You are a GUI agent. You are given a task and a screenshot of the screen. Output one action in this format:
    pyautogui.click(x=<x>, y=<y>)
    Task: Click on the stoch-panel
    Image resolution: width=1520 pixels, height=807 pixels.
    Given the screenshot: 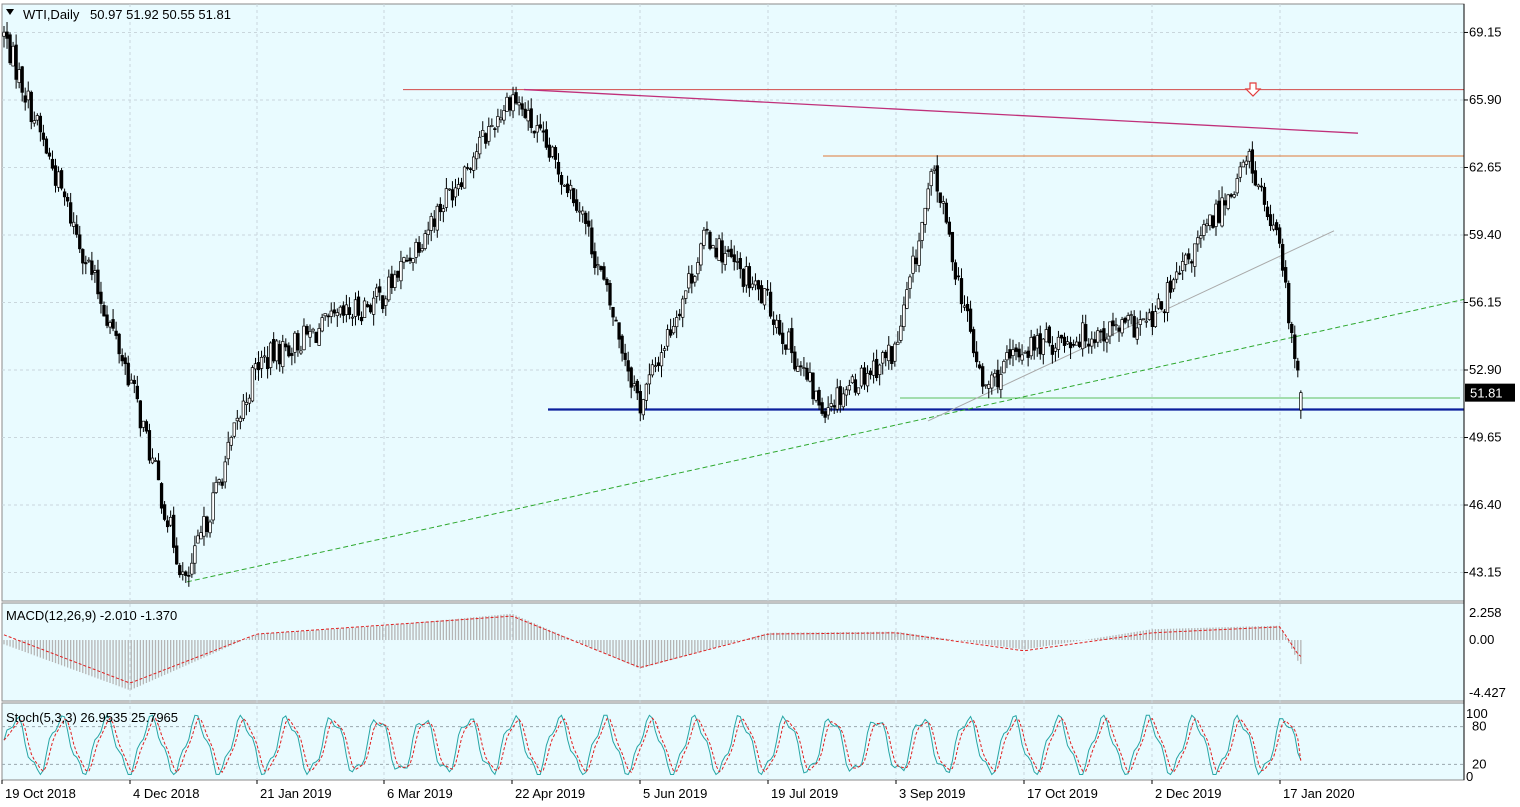 What is the action you would take?
    pyautogui.click(x=733, y=741)
    